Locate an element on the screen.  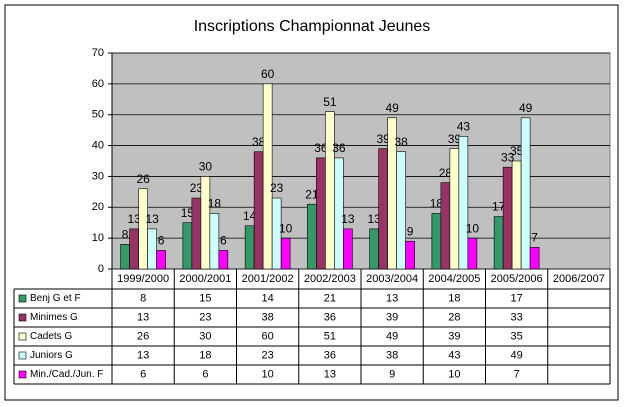
table-cell: 36 is located at coordinates (330, 355).